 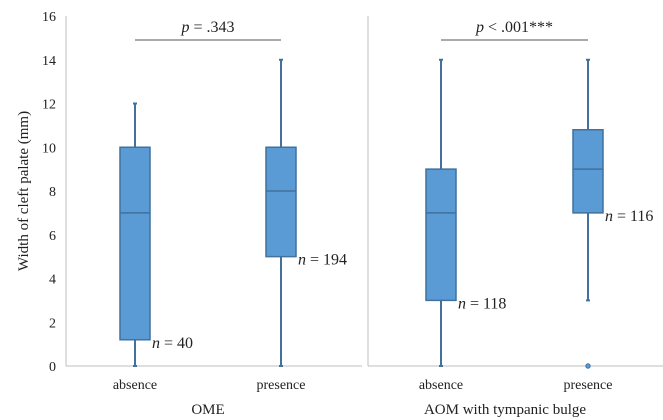 I want to click on p-value-text: = .343, so click(x=211, y=27).